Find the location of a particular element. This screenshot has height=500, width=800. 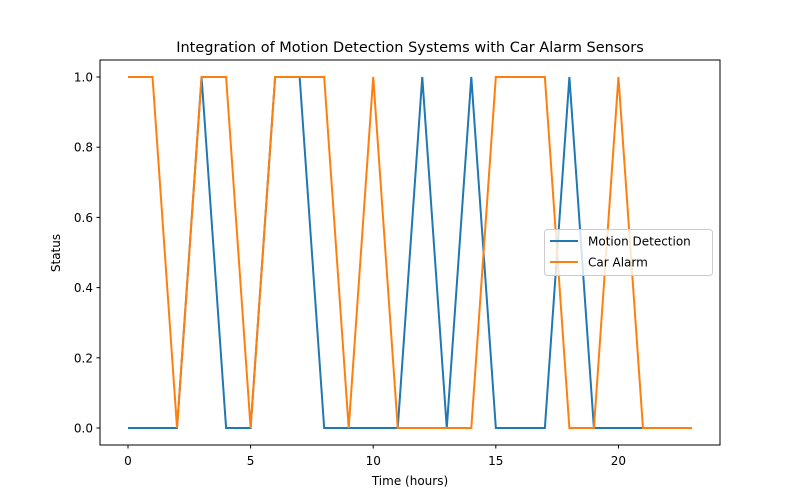

x-axis-label: Time (hours) is located at coordinates (409, 481).